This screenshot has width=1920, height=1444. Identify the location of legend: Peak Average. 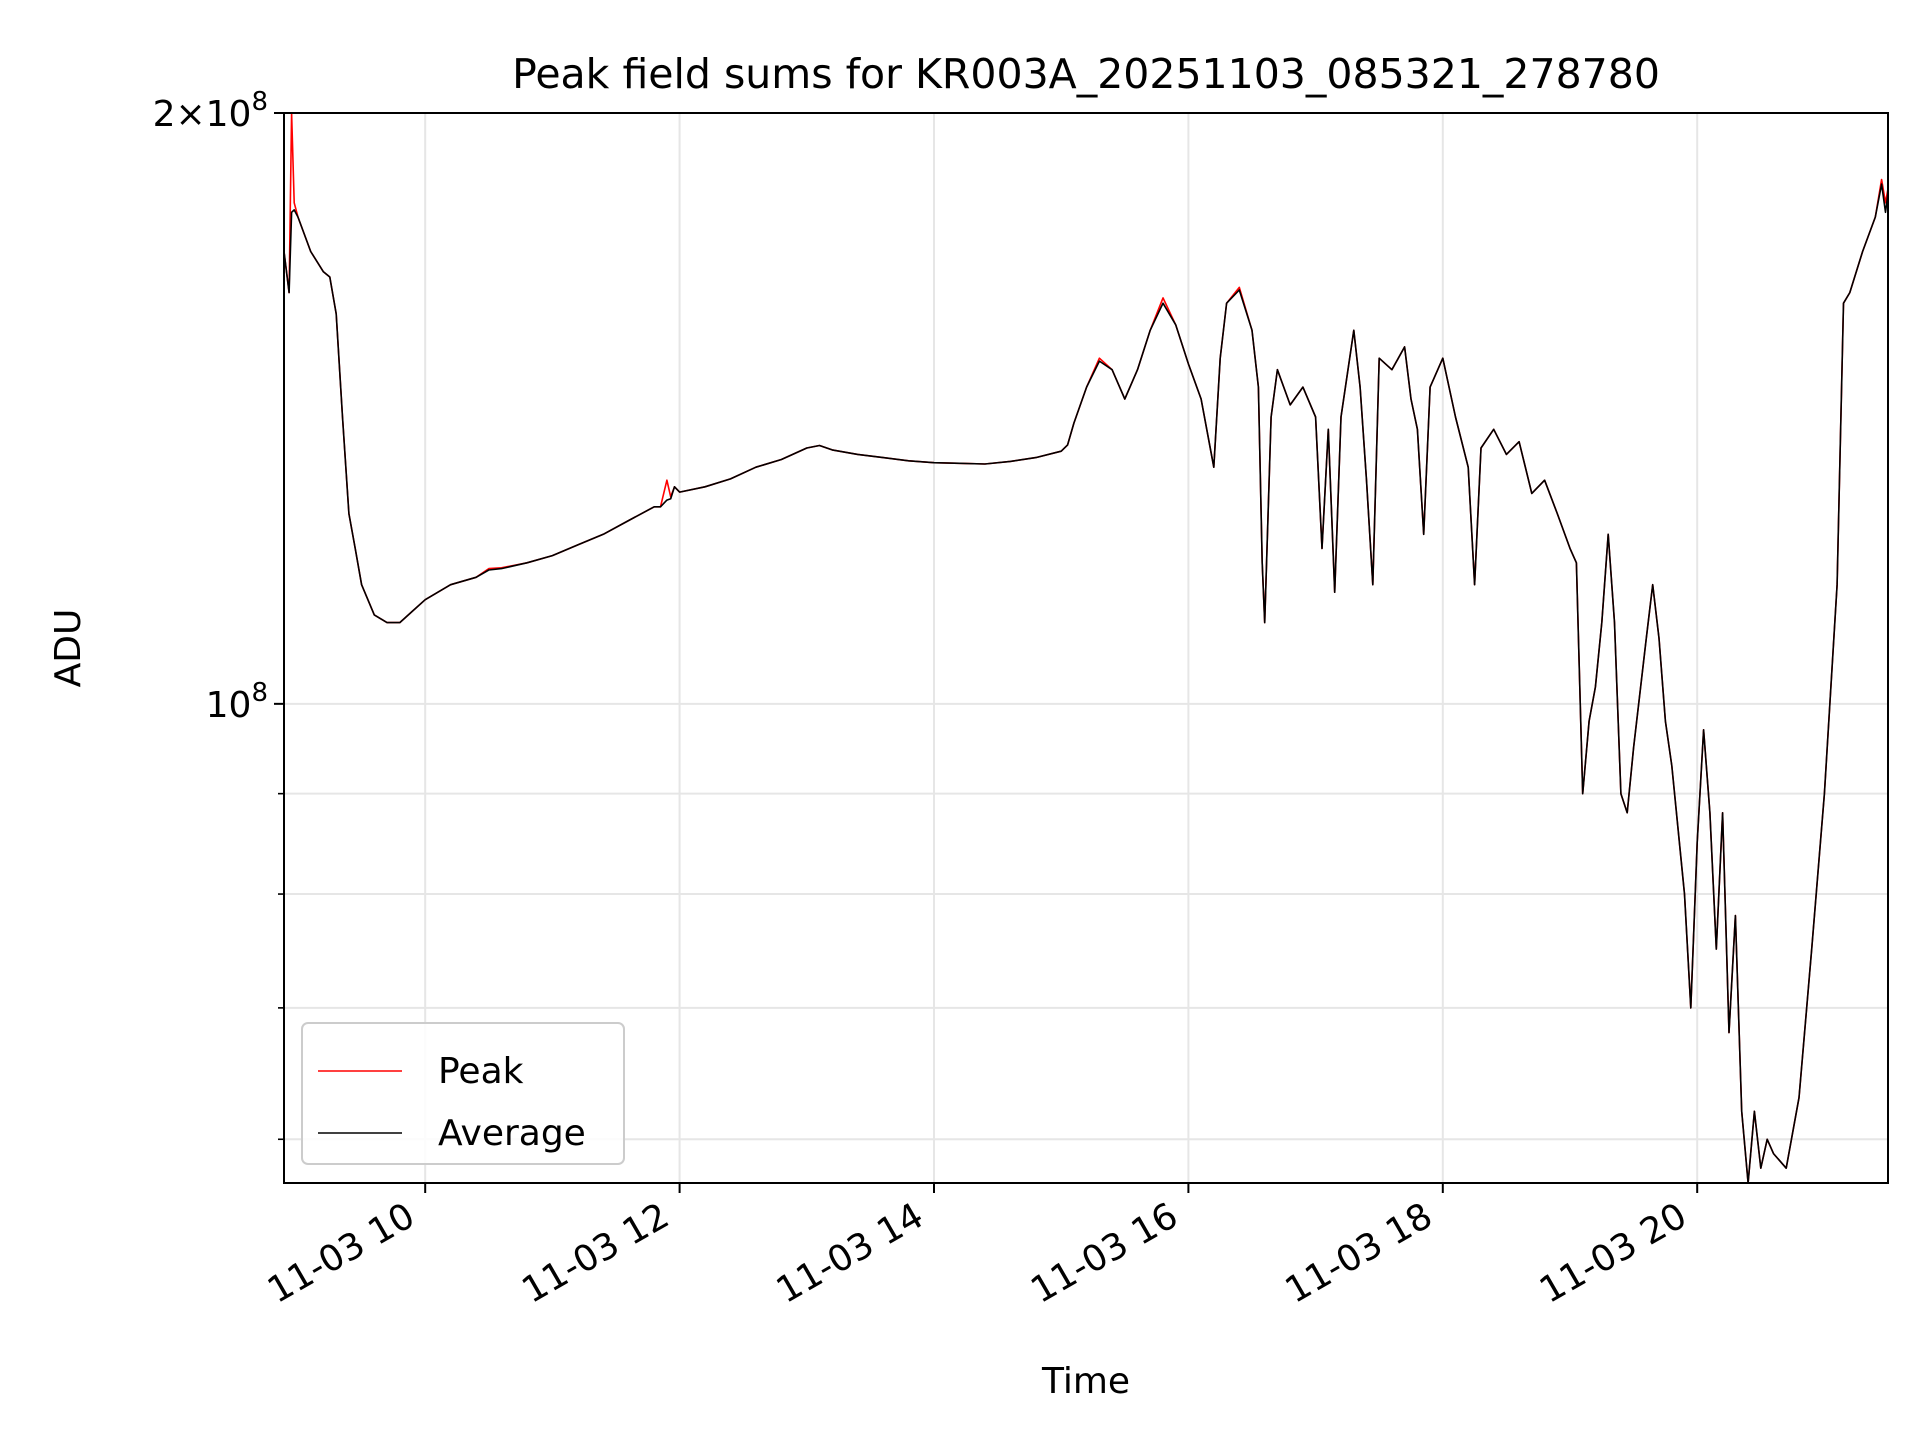
(463, 1093).